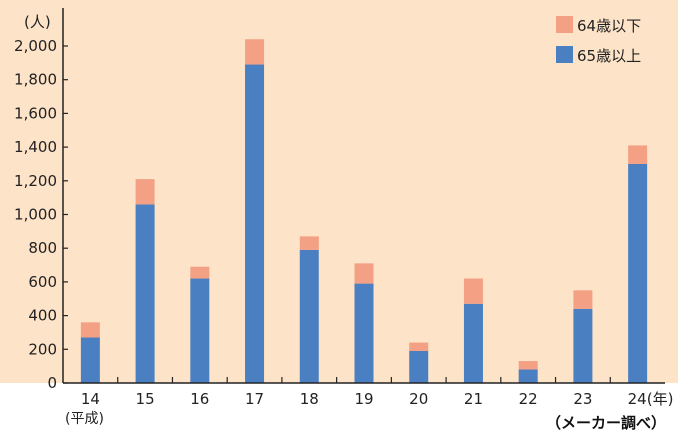 The height and width of the screenshot is (436, 678). What do you see at coordinates (606, 423) in the screenshot?
I see `source-note: （メーカー調べ）` at bounding box center [606, 423].